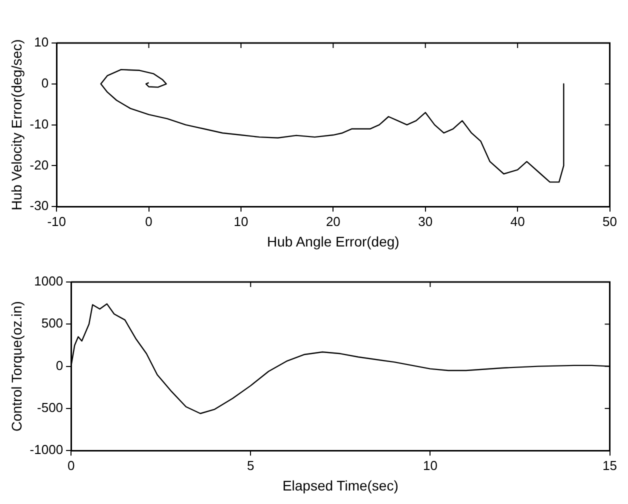 The height and width of the screenshot is (504, 628). Describe the element at coordinates (39, 124) in the screenshot. I see `y-tick-label: -10` at that location.